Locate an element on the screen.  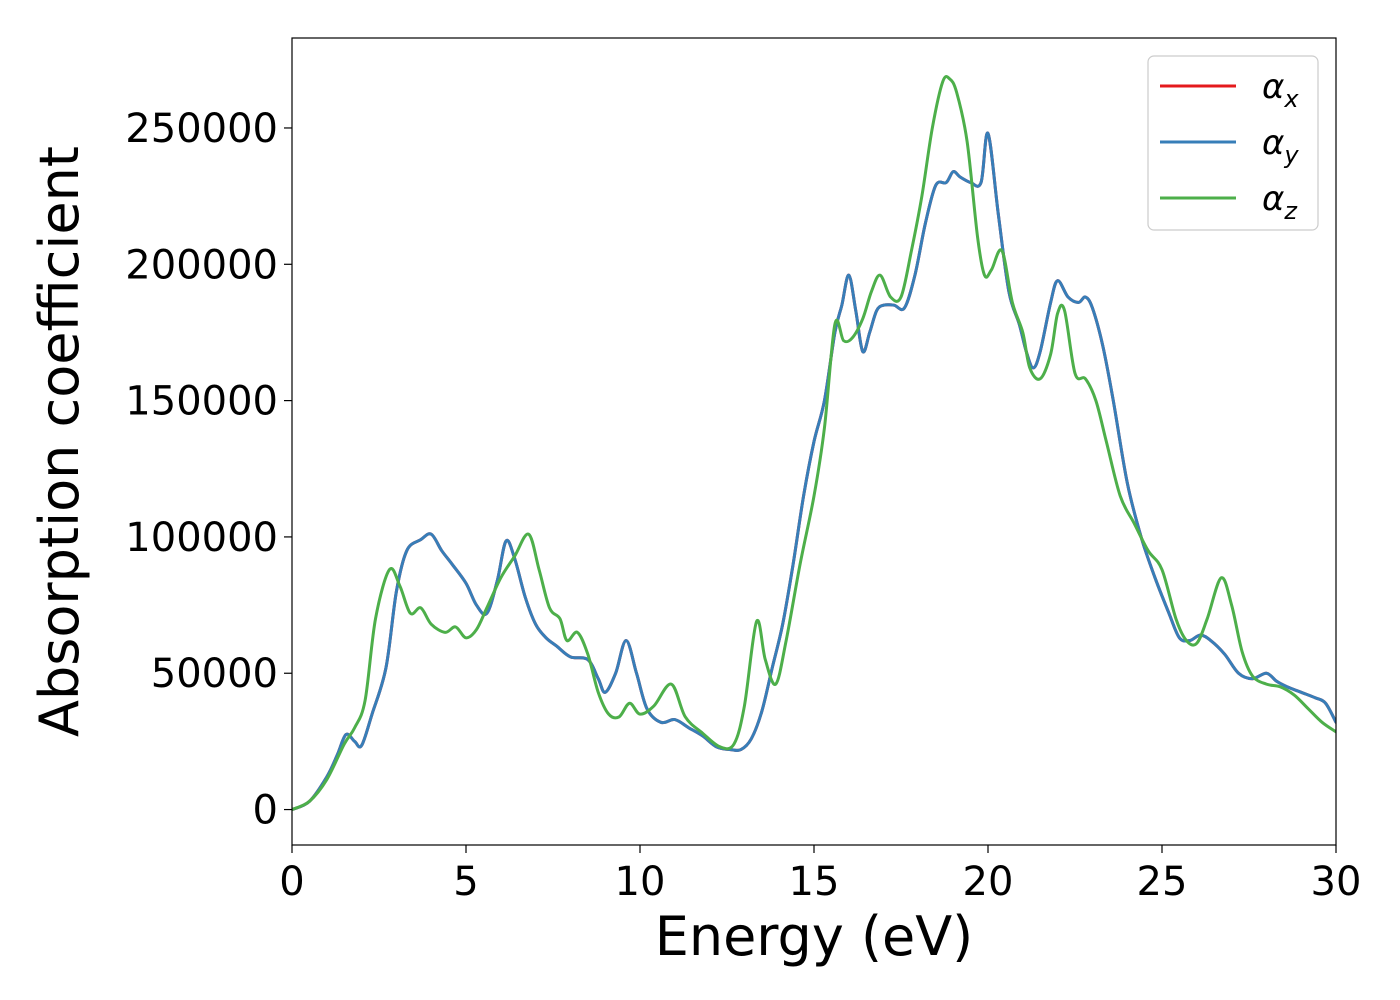
legend-label-alpha-x: αx is located at coordinates (1280, 90).